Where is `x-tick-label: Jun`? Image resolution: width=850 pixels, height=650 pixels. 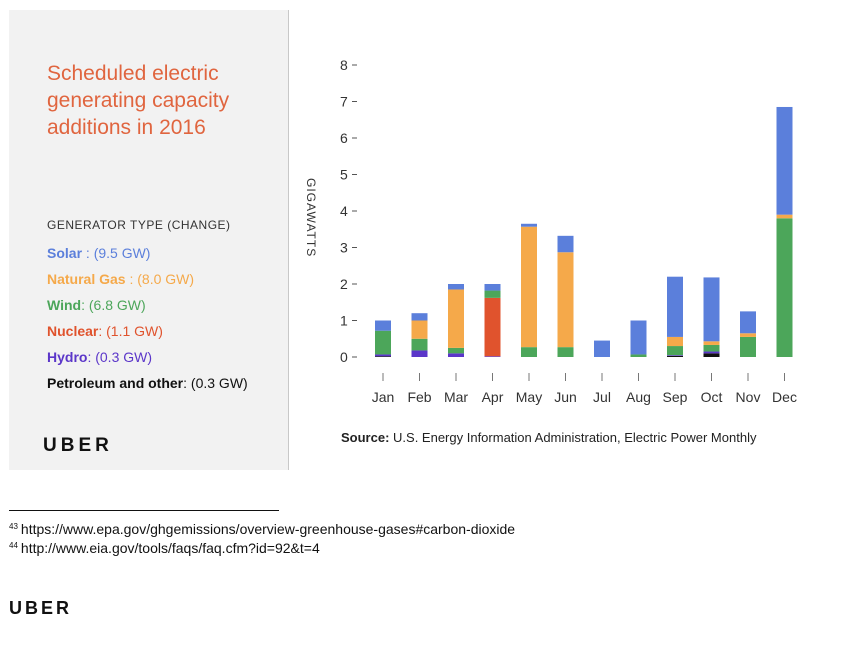
x-tick-label: Jun is located at coordinates (565, 397).